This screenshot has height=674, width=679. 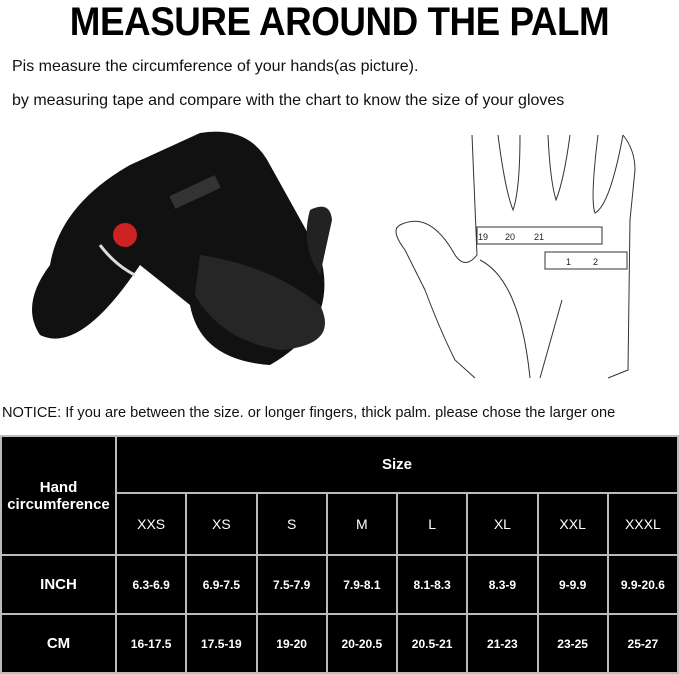 I want to click on size-header: Size, so click(x=397, y=464).